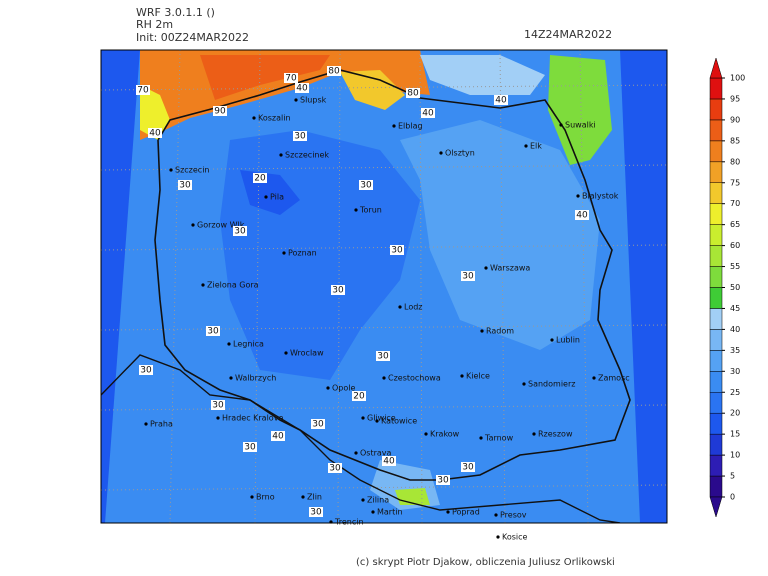  What do you see at coordinates (735, 350) in the screenshot?
I see `colorbar-tick-label: 35` at bounding box center [735, 350].